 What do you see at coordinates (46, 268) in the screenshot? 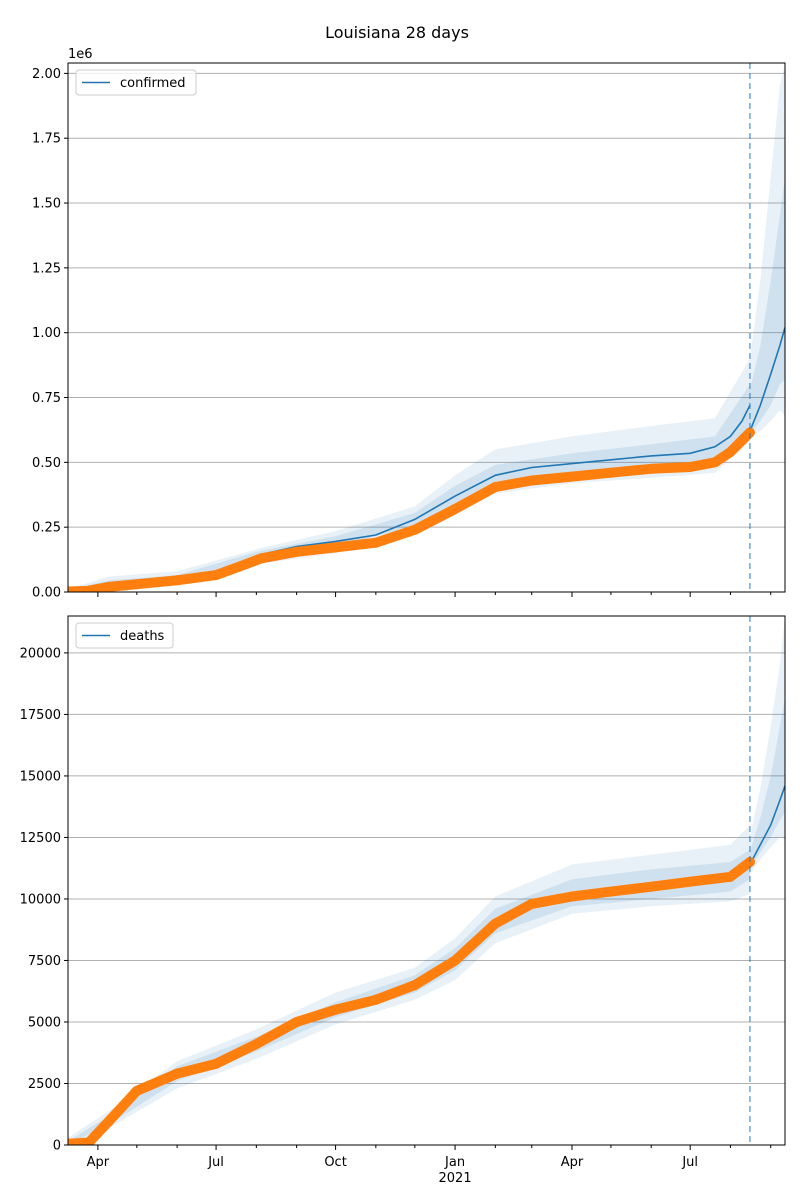
I see `y-tick-label: 1.25` at bounding box center [46, 268].